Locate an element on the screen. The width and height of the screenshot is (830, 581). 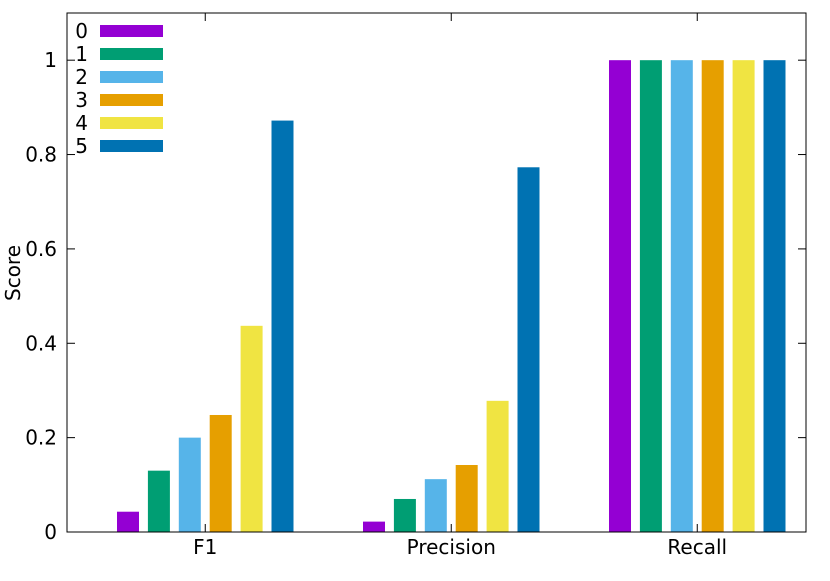
legend-label: 5 is located at coordinates (81, 146).